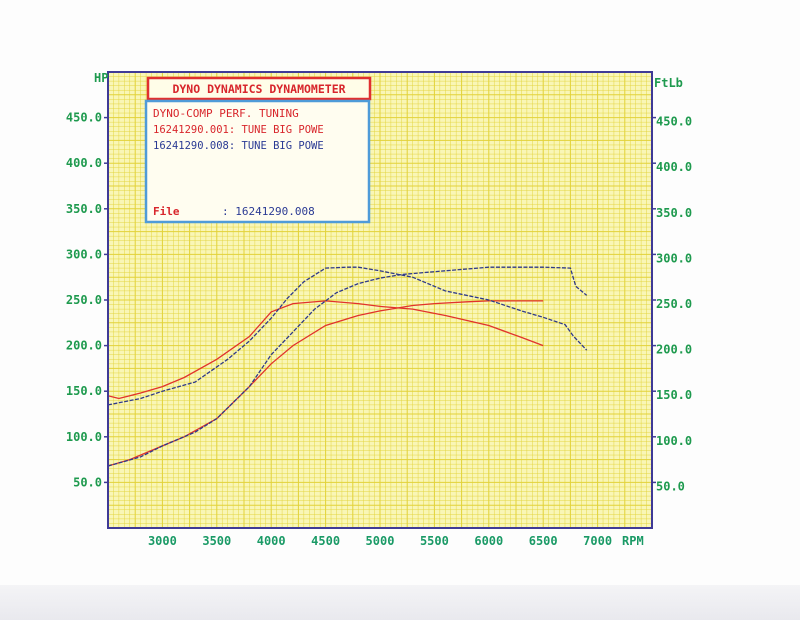 This screenshot has height=620, width=800. What do you see at coordinates (674, 258) in the screenshot?
I see `right-tick-label: 300.0` at bounding box center [674, 258].